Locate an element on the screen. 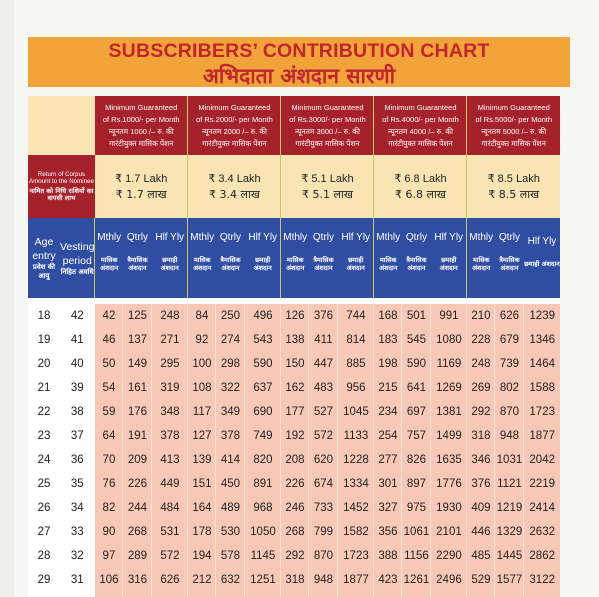 The image size is (599, 597). vesting-cell: 37 is located at coordinates (77, 436).